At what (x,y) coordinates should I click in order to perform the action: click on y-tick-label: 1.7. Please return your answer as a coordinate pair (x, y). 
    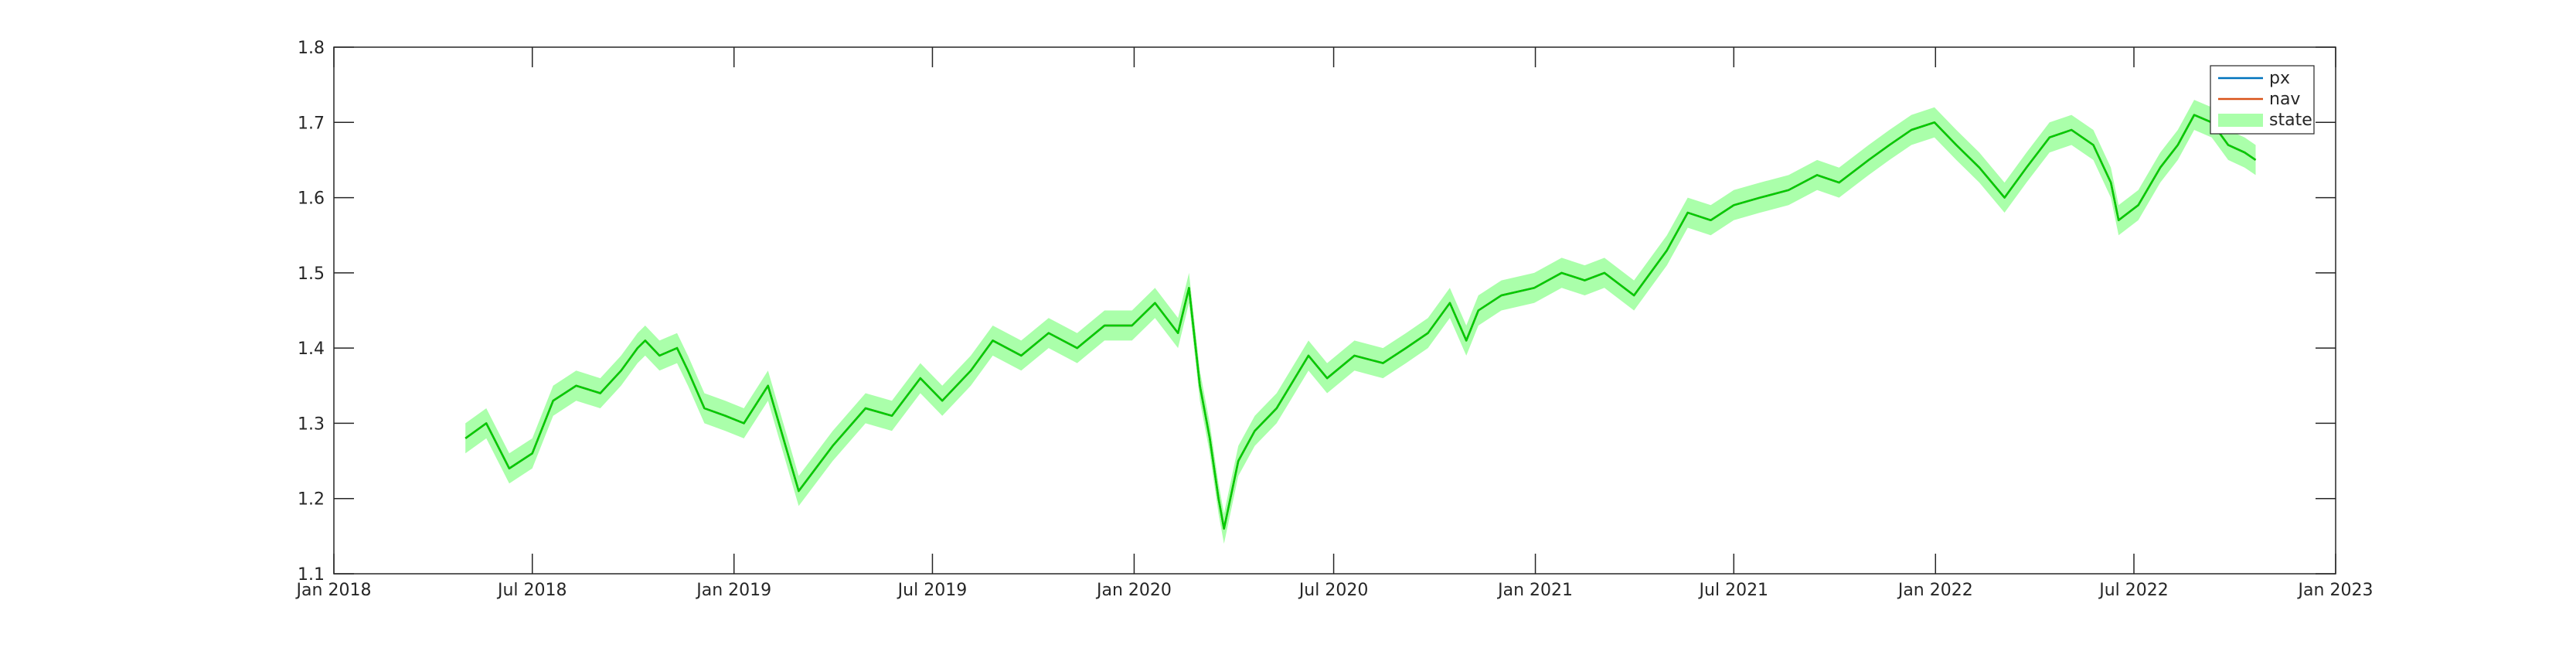
    Looking at the image, I should click on (311, 123).